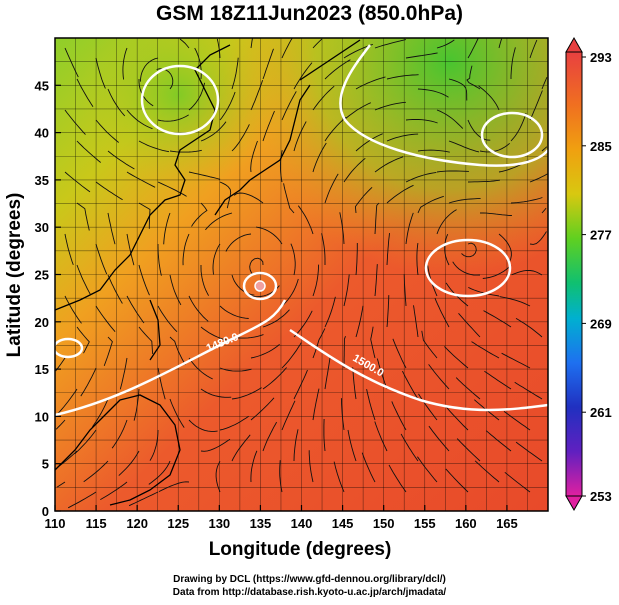 The image size is (619, 605). What do you see at coordinates (384, 523) in the screenshot?
I see `x-tick-label: 150` at bounding box center [384, 523].